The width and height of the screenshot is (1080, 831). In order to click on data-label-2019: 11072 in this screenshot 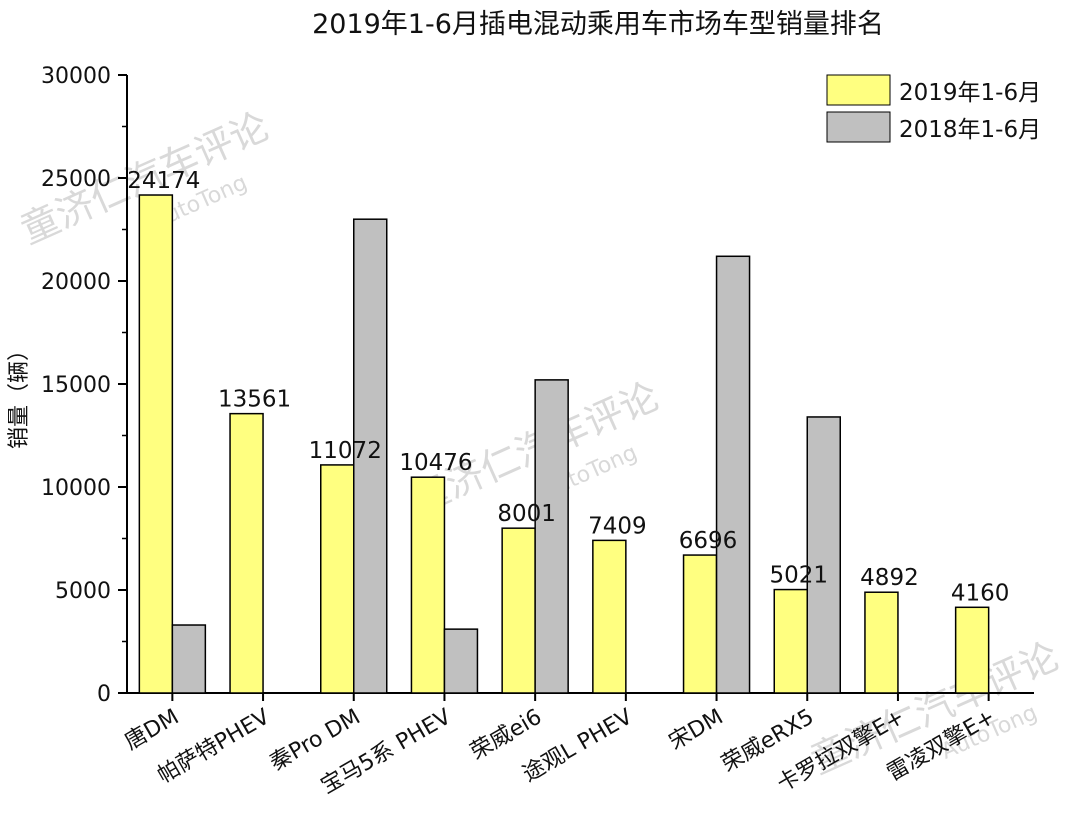, I will do `click(345, 451)`.